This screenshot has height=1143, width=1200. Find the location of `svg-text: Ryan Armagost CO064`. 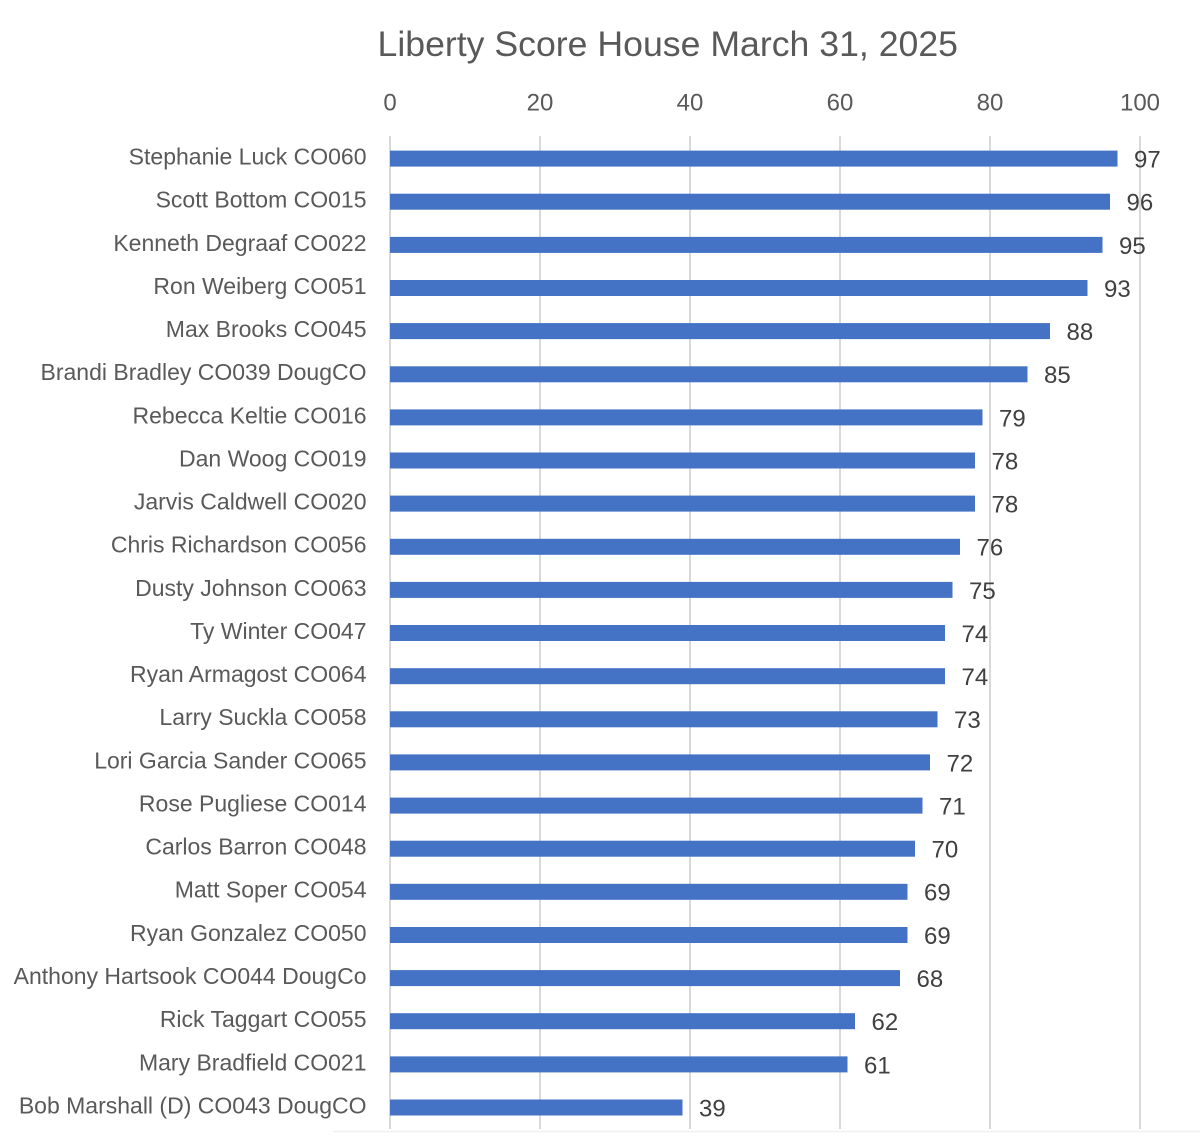

svg-text: Ryan Armagost CO064 is located at coordinates (248, 674).